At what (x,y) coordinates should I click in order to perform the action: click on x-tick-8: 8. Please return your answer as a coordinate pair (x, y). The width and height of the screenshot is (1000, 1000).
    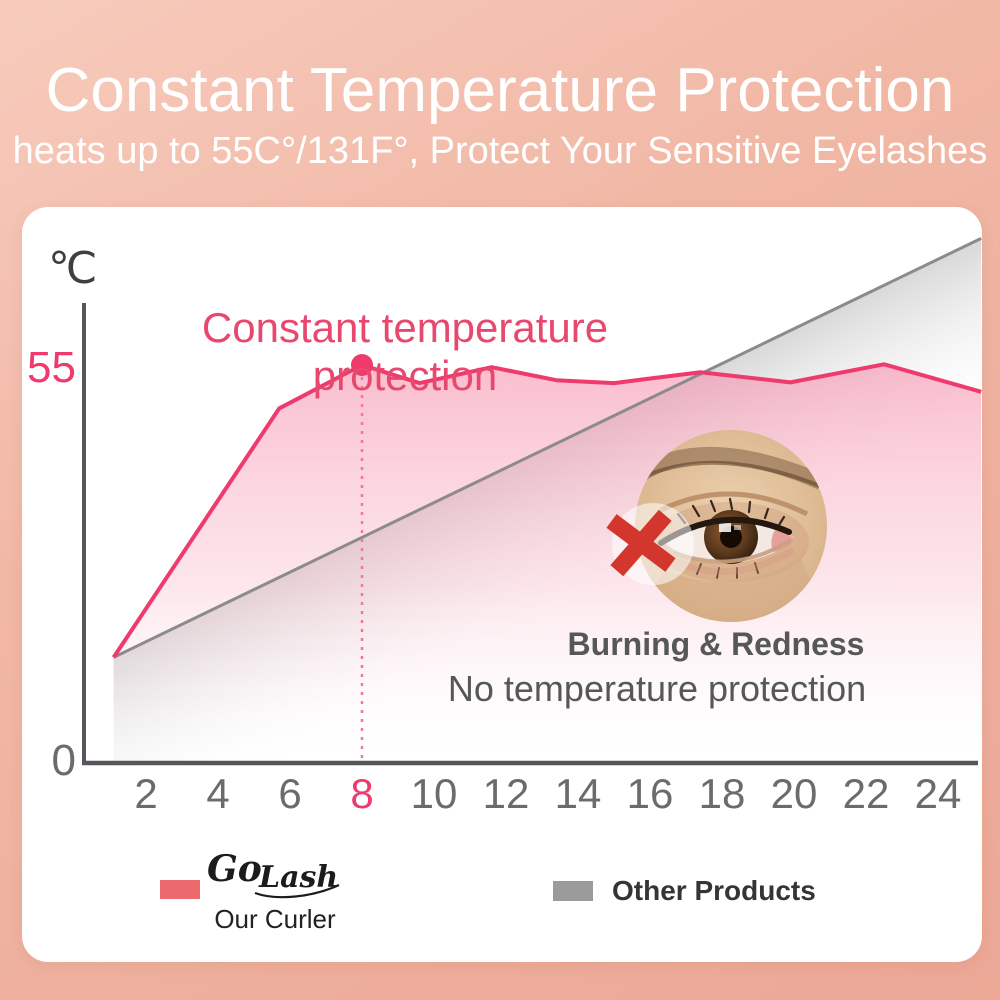
    Looking at the image, I should click on (362, 793).